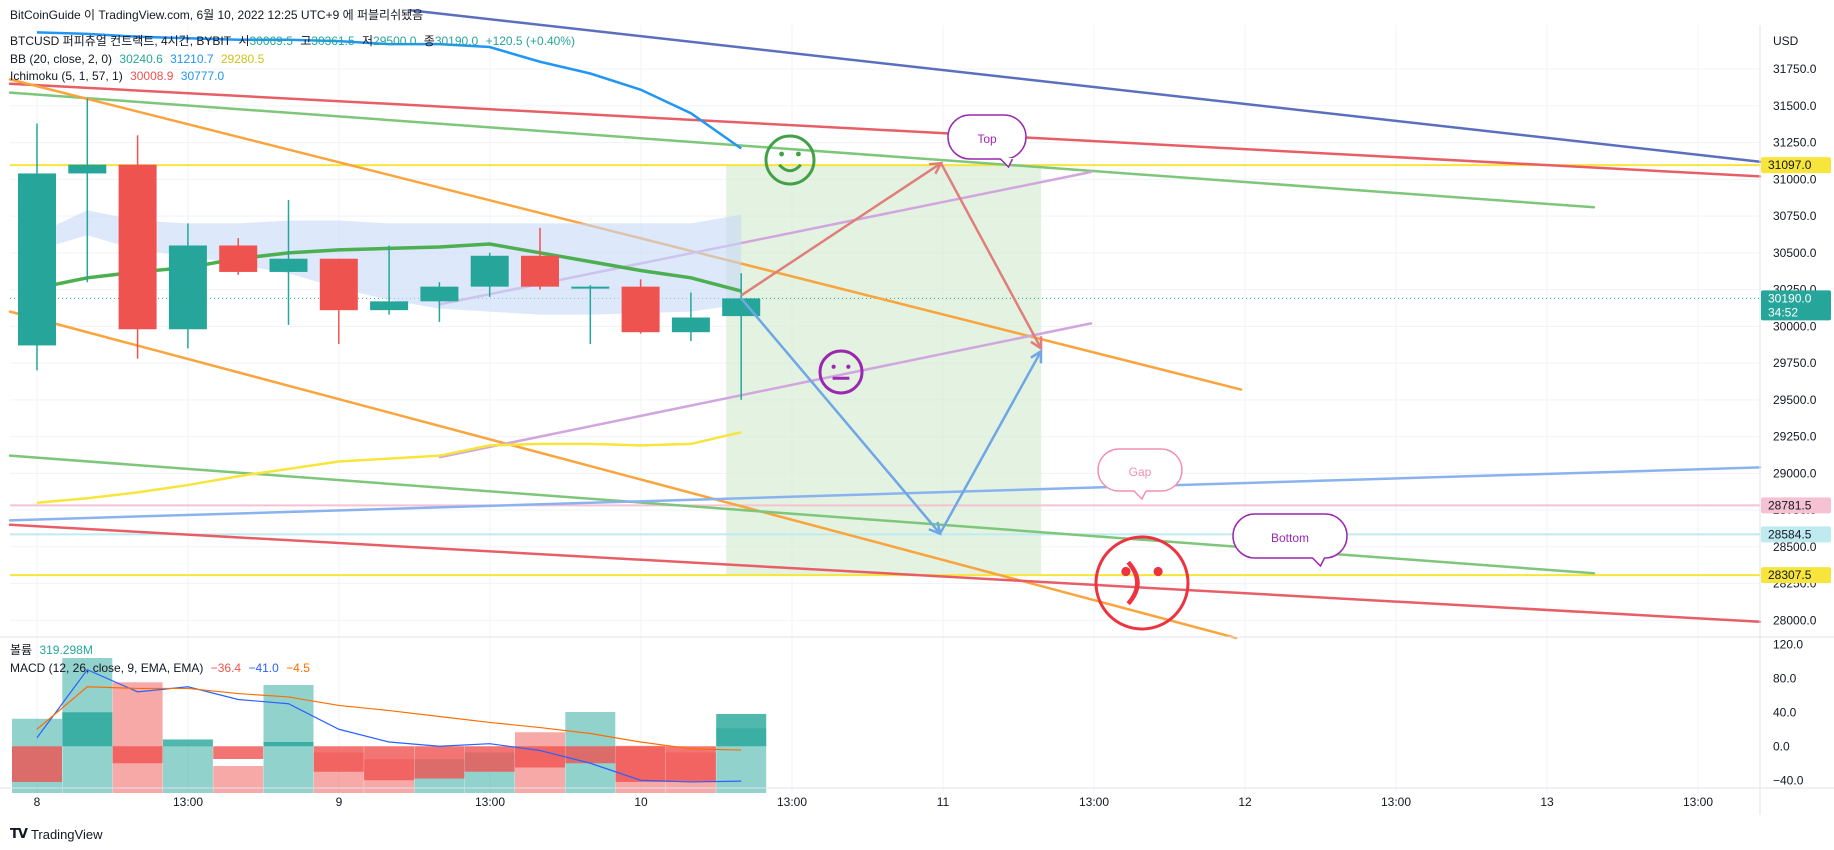 The height and width of the screenshot is (850, 1834). I want to click on bubble-outline, so click(1290, 536).